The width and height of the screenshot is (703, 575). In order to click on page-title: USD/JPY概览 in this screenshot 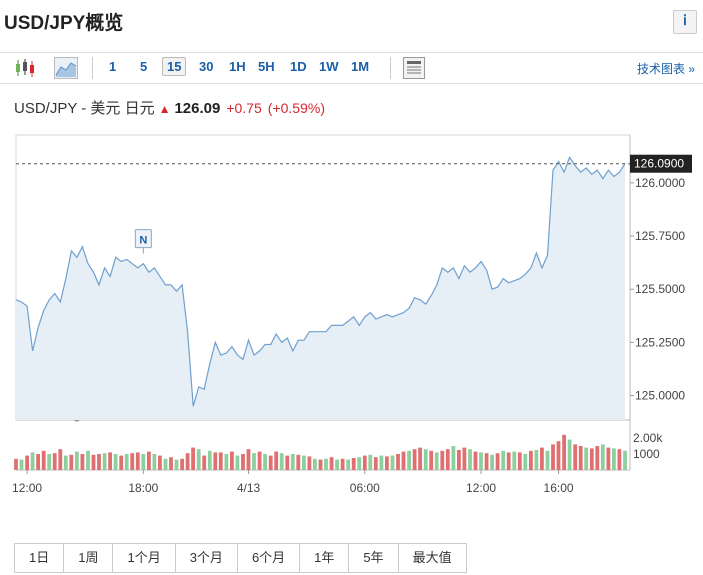, I will do `click(64, 23)`.